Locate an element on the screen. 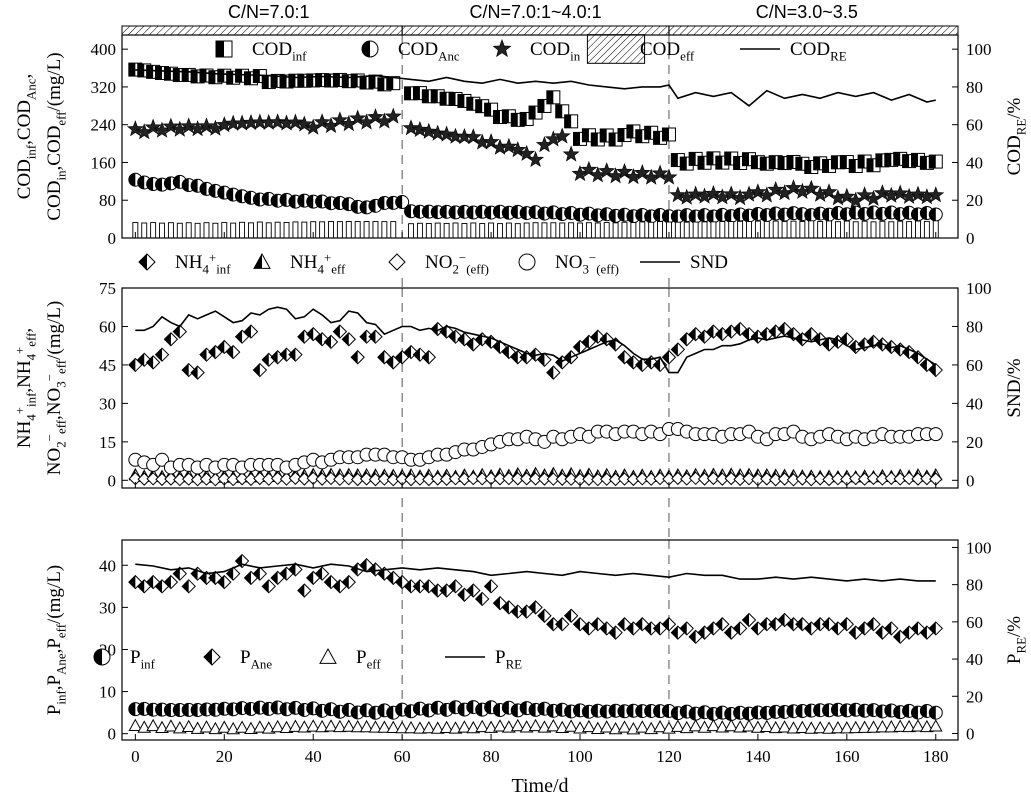  legend-label: CODeff is located at coordinates (667, 51).